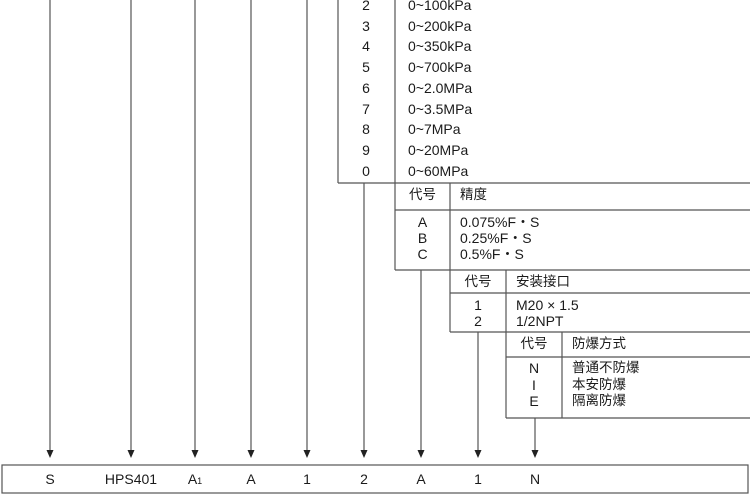 The height and width of the screenshot is (498, 750). Describe the element at coordinates (366, 46) in the screenshot. I see `range-code: 4` at that location.